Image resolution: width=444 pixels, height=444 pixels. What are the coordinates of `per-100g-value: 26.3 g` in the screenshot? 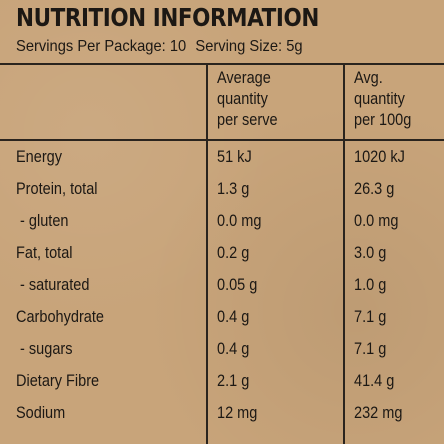 It's located at (374, 189).